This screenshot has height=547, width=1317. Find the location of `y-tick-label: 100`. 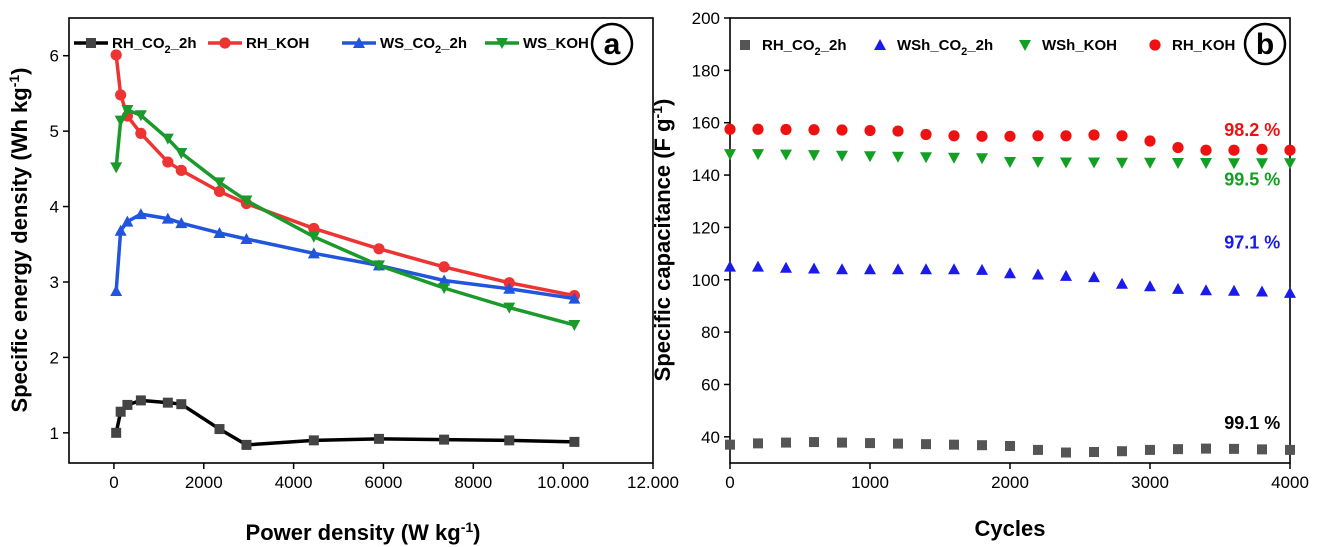

y-tick-label: 100 is located at coordinates (706, 280).